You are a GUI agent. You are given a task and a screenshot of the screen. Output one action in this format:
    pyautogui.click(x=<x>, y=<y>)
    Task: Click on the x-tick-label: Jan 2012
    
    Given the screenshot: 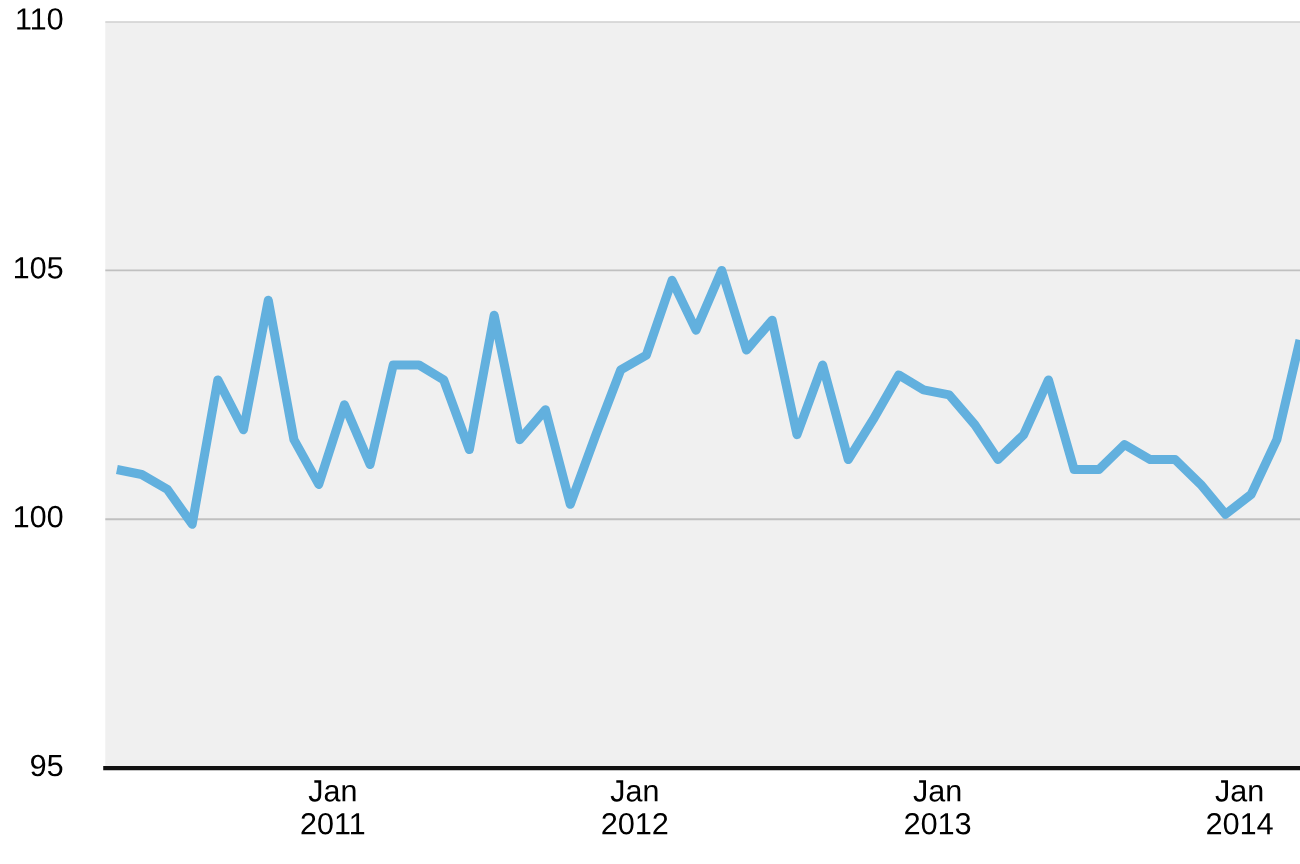 What is the action you would take?
    pyautogui.click(x=635, y=807)
    